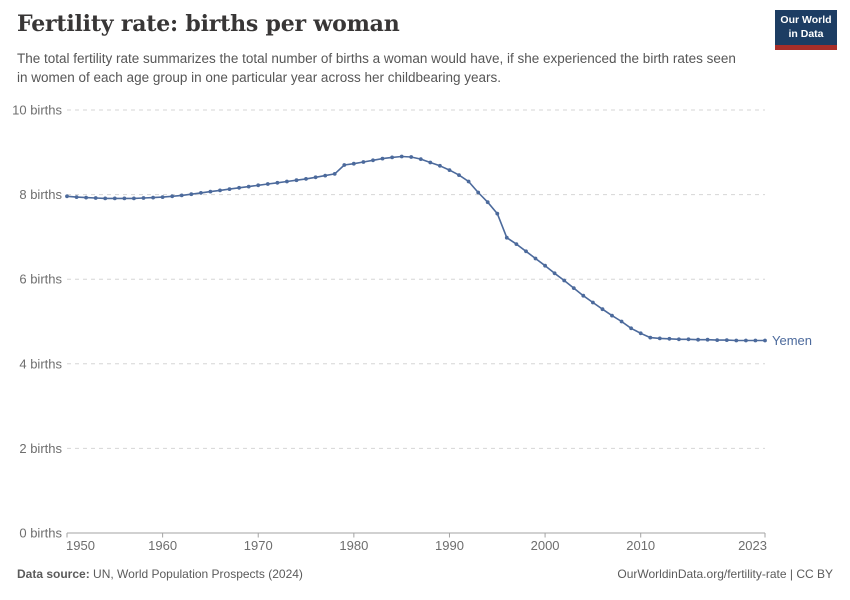 This screenshot has height=600, width=850. What do you see at coordinates (353, 545) in the screenshot?
I see `x-tick-label: 1980` at bounding box center [353, 545].